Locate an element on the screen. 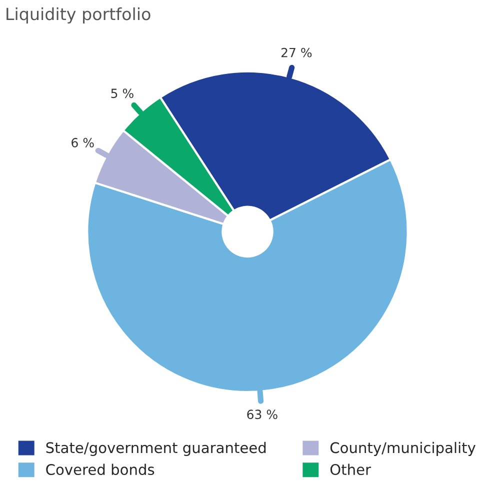  legend-label: County/municipality is located at coordinates (403, 449).